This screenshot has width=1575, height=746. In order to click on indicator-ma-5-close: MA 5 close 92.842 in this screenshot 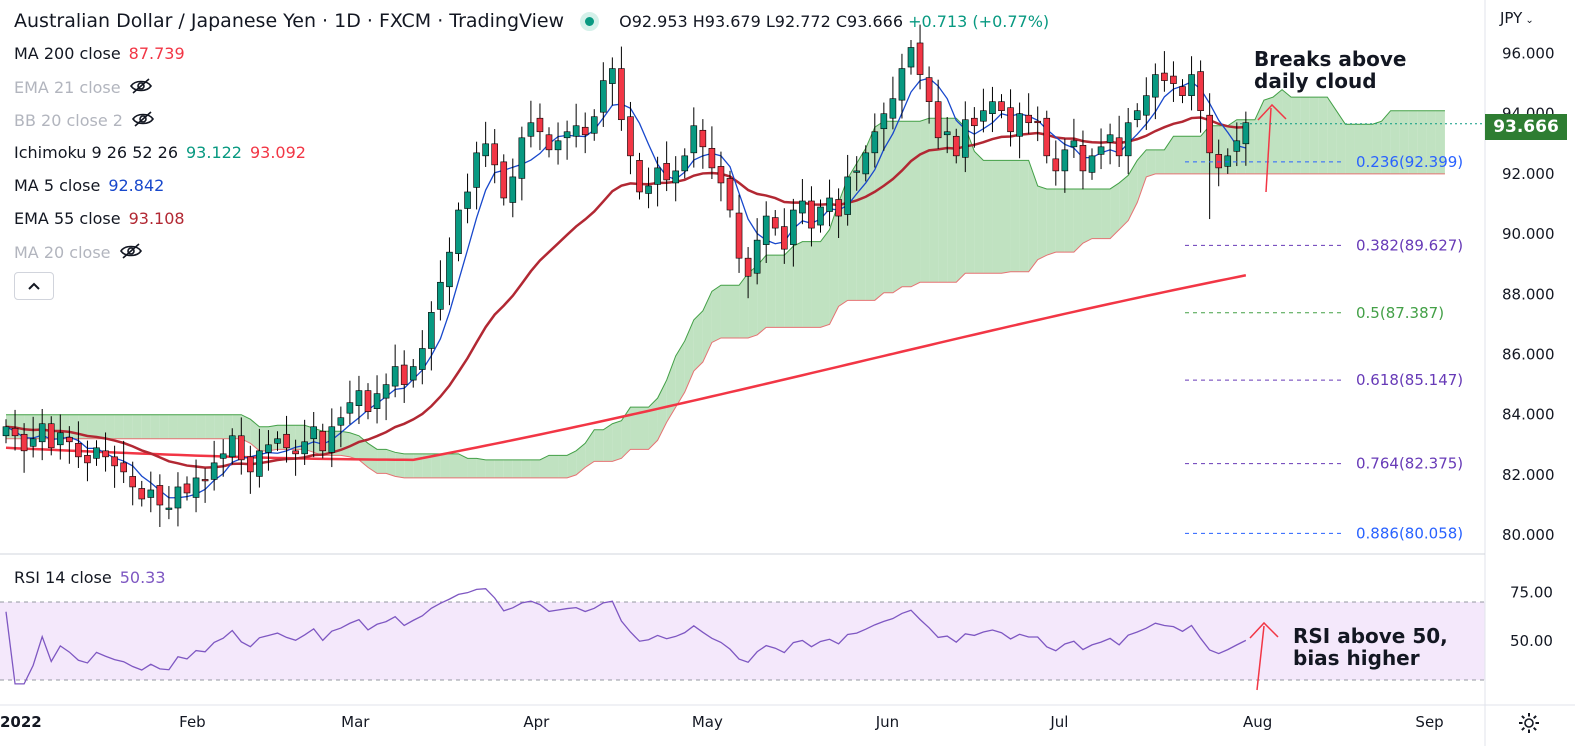, I will do `click(93, 185)`.